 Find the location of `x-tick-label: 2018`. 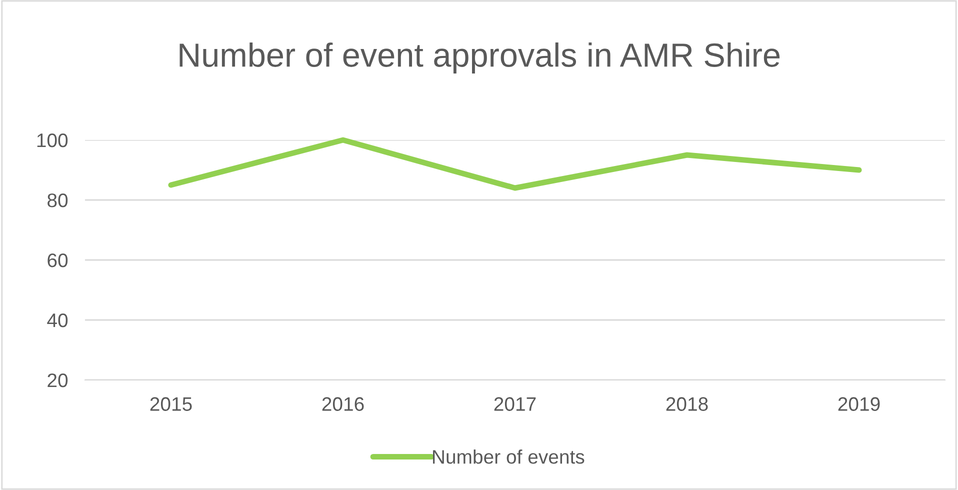

x-tick-label: 2018 is located at coordinates (687, 404).